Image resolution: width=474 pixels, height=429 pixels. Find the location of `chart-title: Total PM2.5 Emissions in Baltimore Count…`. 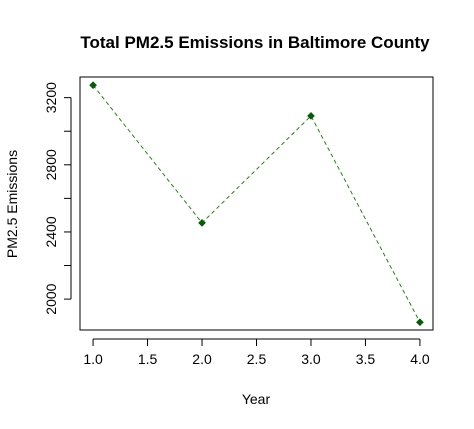

chart-title: Total PM2.5 Emissions in Baltimore Count… is located at coordinates (255, 42).